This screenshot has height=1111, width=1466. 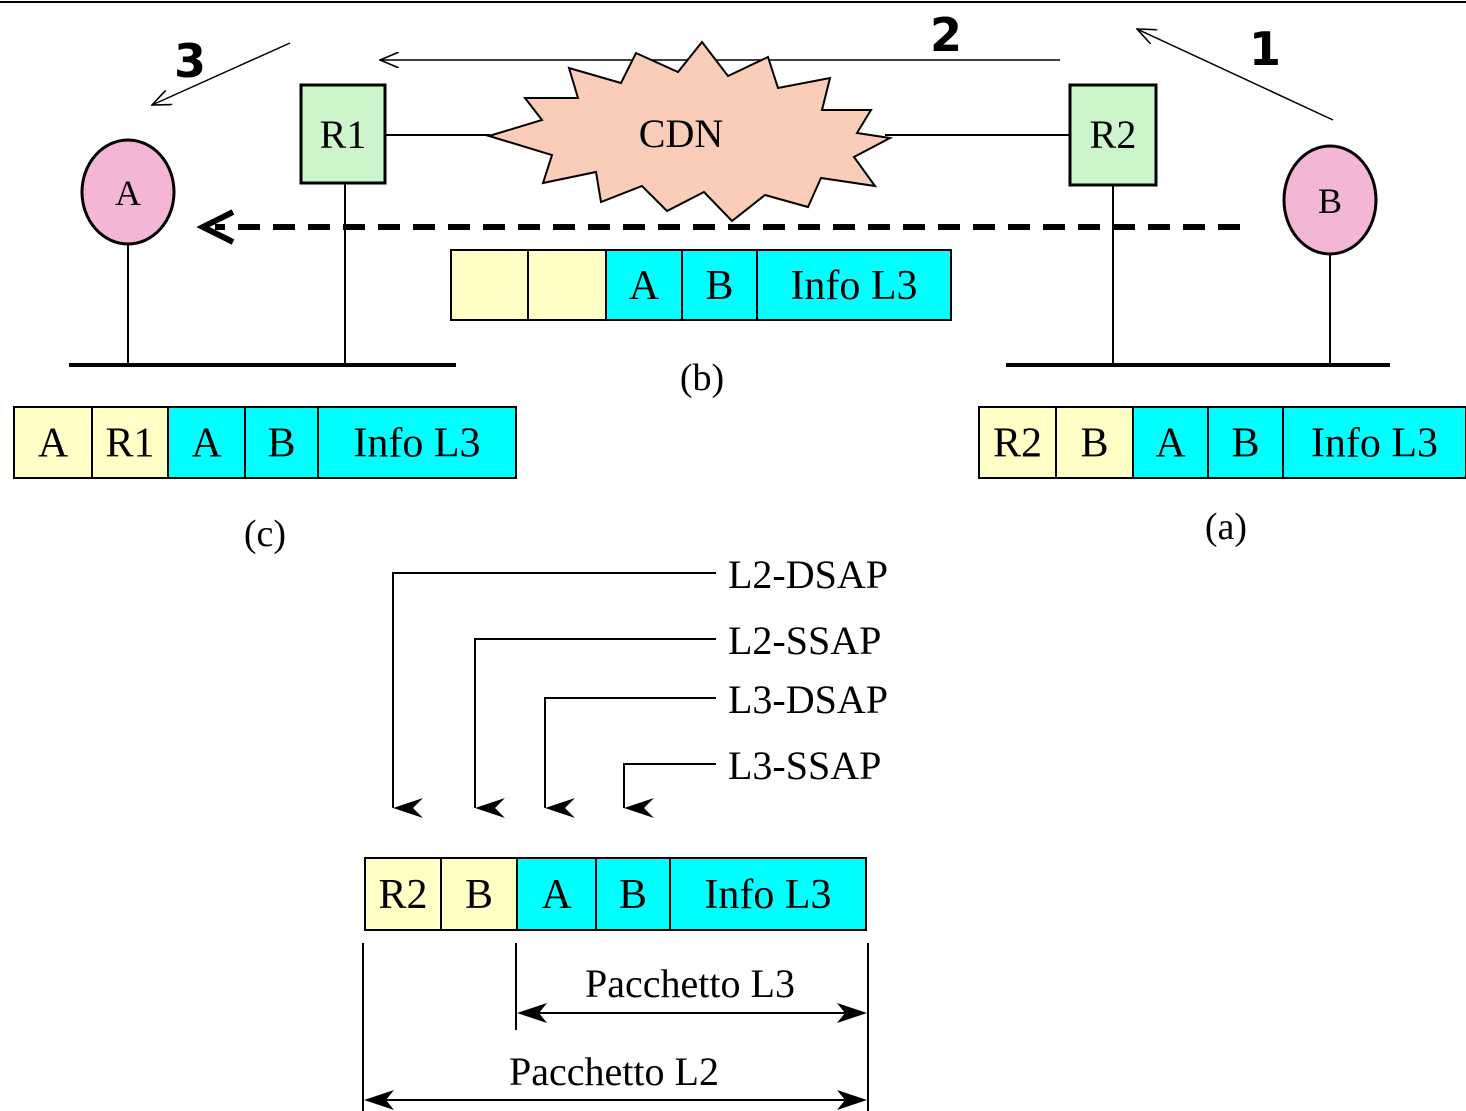 I want to click on router-r1-label: R1, so click(x=343, y=134).